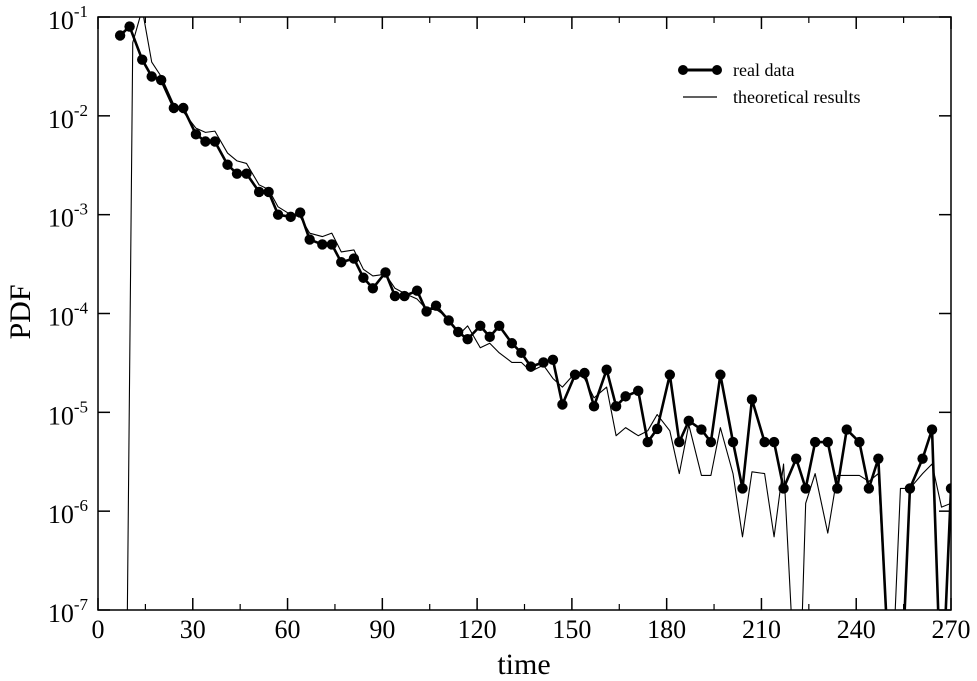 This screenshot has height=681, width=977. What do you see at coordinates (856, 629) in the screenshot?
I see `x-tick-label: 240` at bounding box center [856, 629].